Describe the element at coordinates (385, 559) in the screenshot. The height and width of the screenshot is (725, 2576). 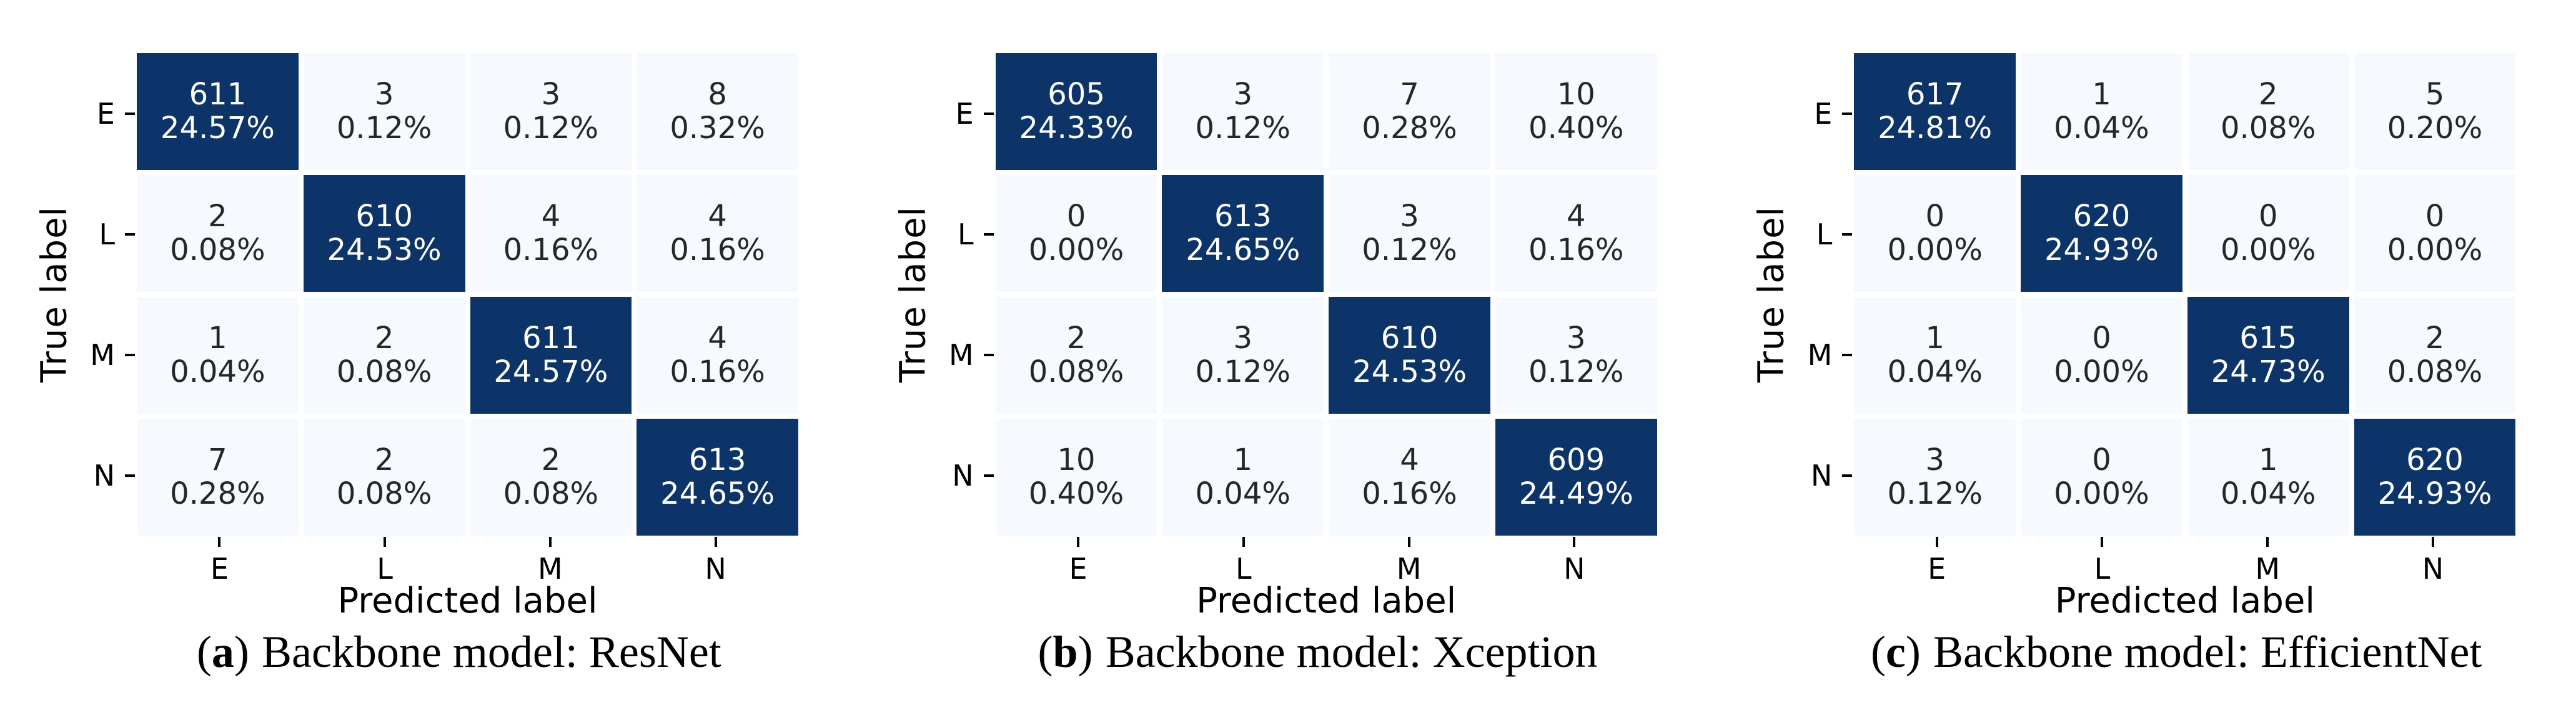
I see `x-tick-L: L` at that location.